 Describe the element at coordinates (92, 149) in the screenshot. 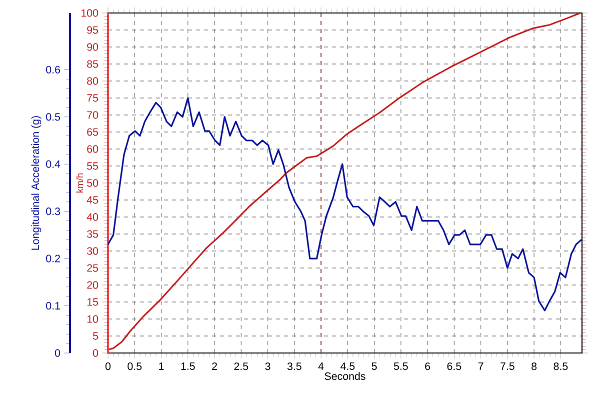

I see `y-tick-label: 60` at that location.